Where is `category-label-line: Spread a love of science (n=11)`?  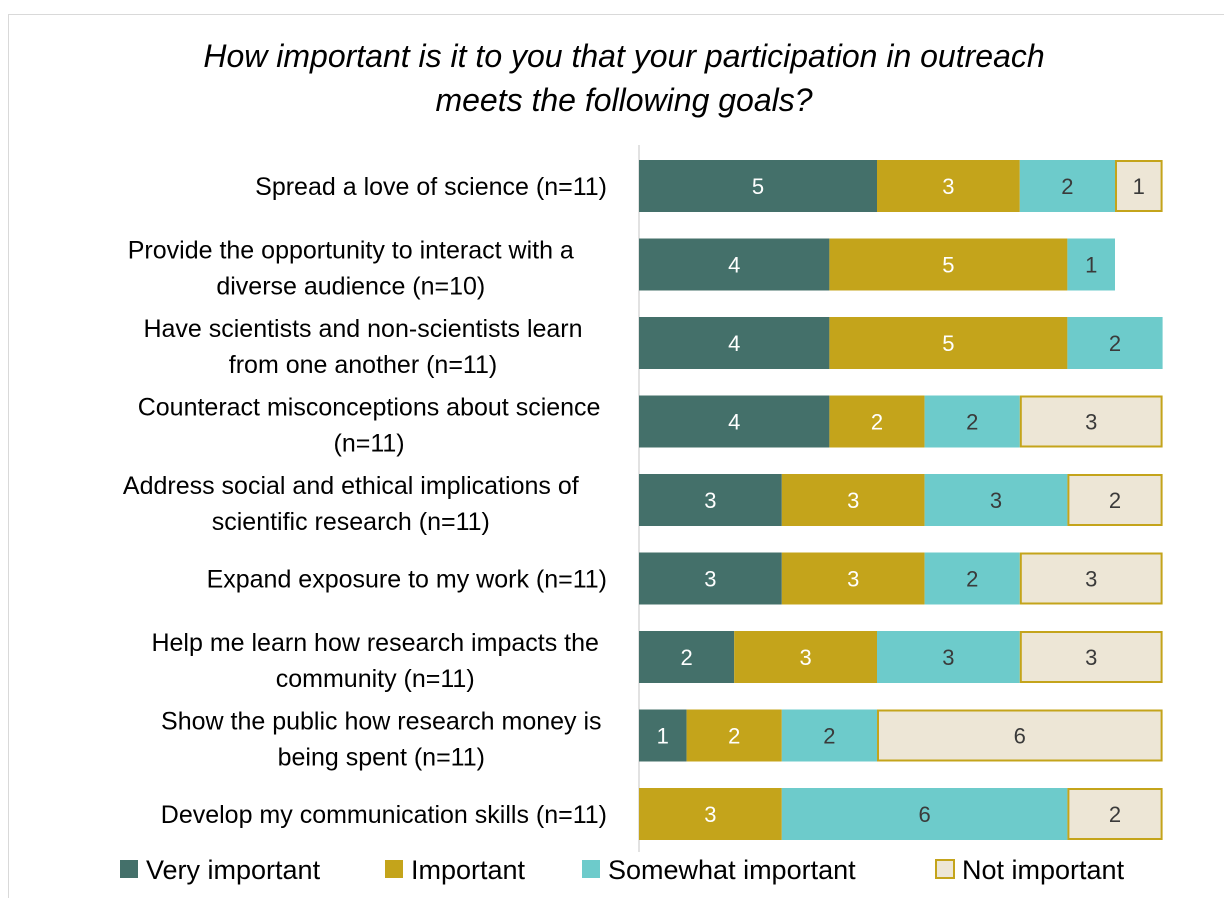
category-label-line: Spread a love of science (n=11) is located at coordinates (431, 187).